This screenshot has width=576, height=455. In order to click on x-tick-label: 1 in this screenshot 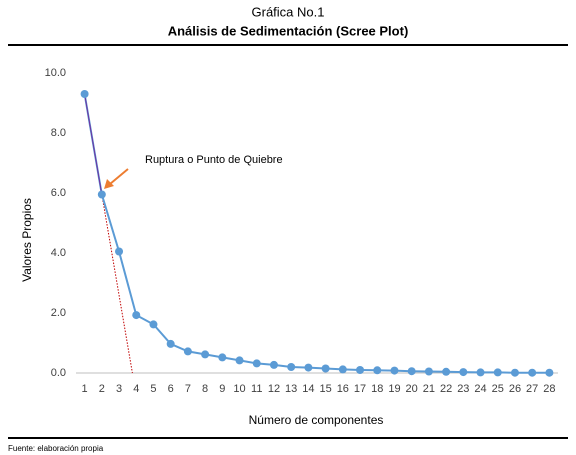, I will do `click(85, 389)`.